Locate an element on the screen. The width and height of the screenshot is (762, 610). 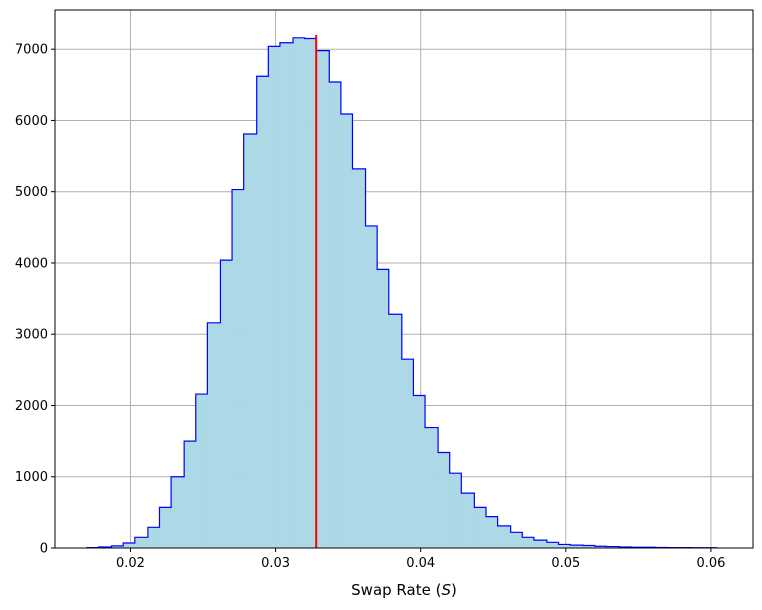
x-axis-label: Swap Rate (S) is located at coordinates (404, 590).